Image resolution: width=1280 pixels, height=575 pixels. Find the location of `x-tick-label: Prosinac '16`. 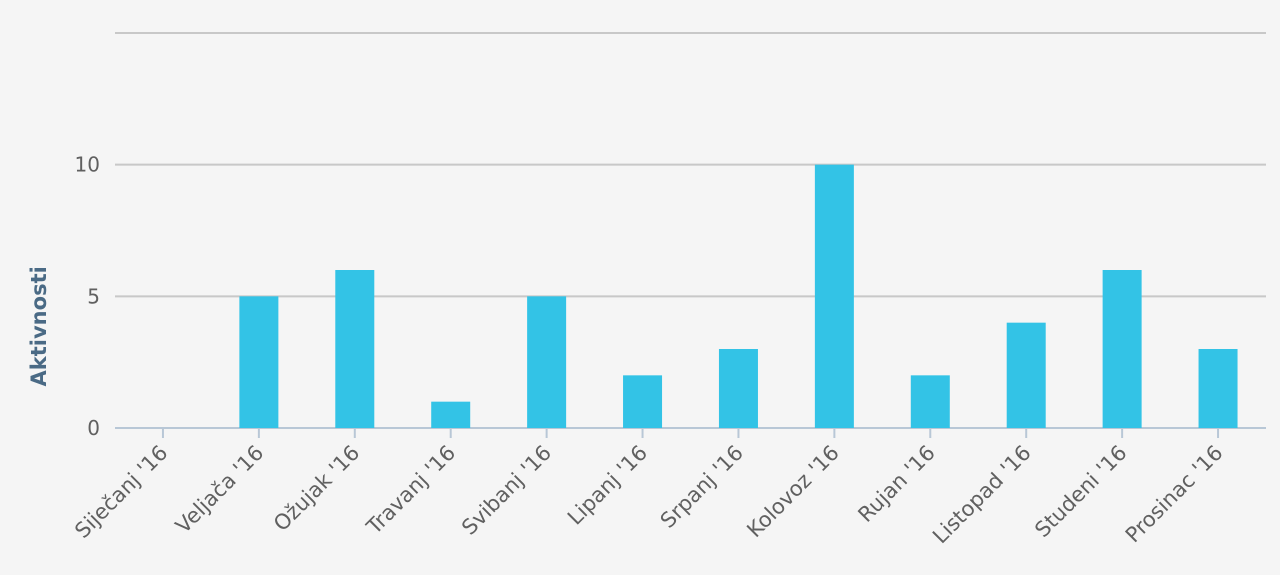

x-tick-label: Prosinac '16 is located at coordinates (1174, 494).